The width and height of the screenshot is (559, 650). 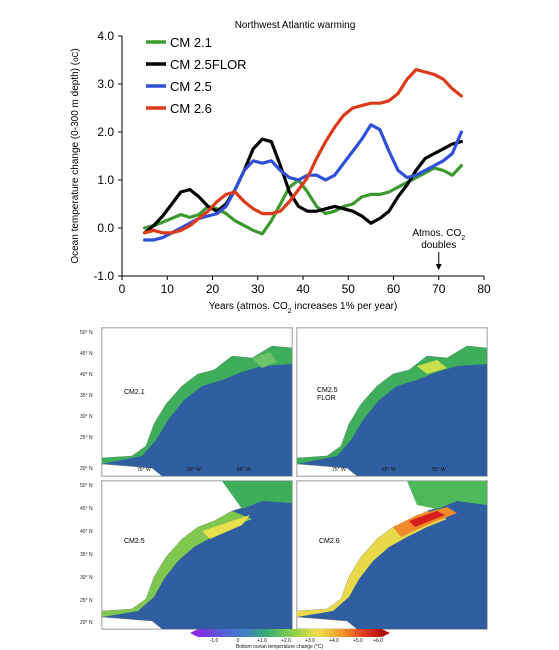 What do you see at coordinates (134, 393) in the screenshot?
I see `panel-label-cm21: CM2.1` at bounding box center [134, 393].